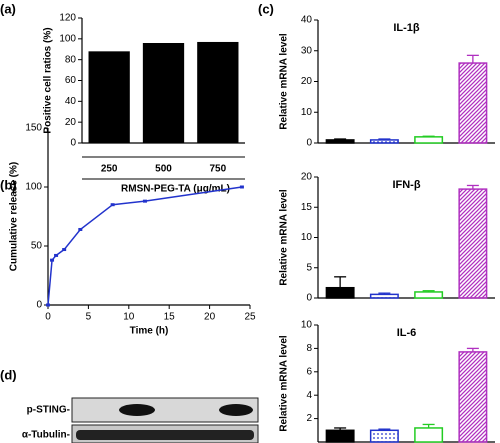 This screenshot has width=500, height=443. Describe the element at coordinates (250, 317) in the screenshot. I see `x-tick-label: 25` at that location.